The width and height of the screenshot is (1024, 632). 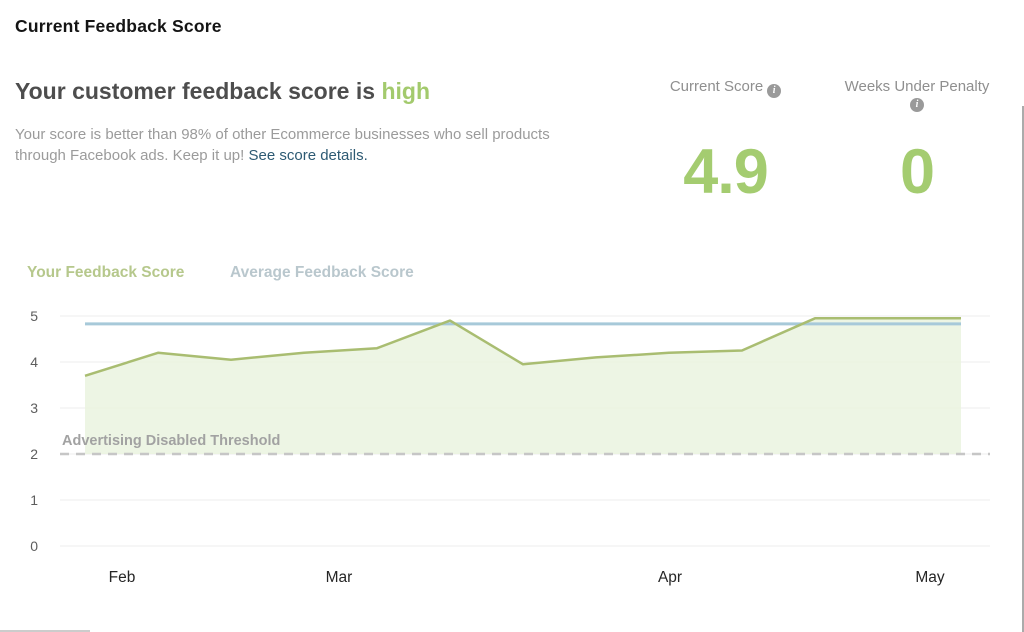 I want to click on current-score-label: Current Score, so click(x=716, y=86).